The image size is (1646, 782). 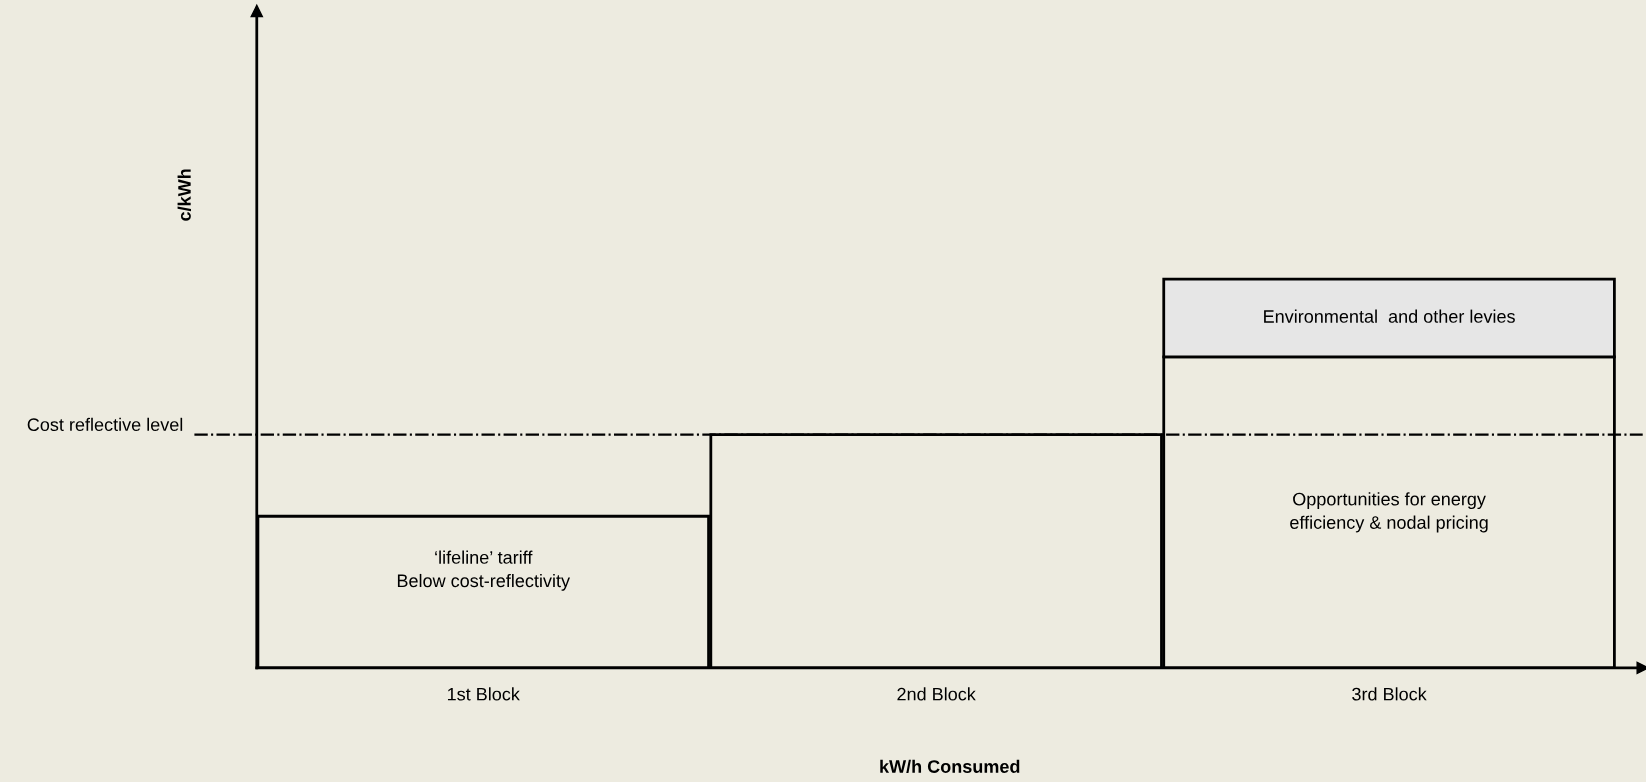 What do you see at coordinates (184, 195) in the screenshot?
I see `y-axis-title: c/kWh` at bounding box center [184, 195].